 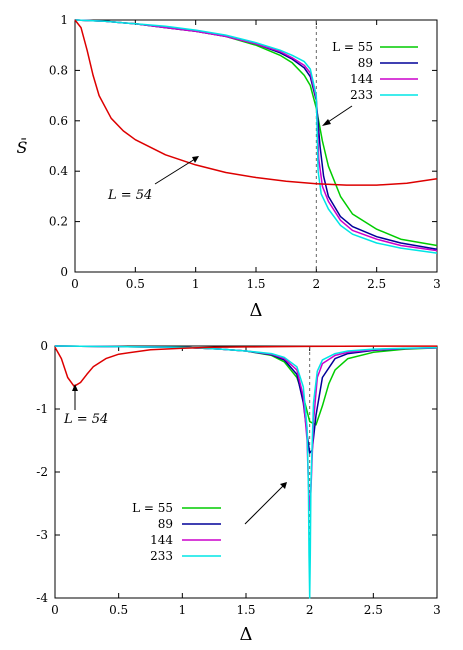 I want to click on arrow-legend-bottom, so click(x=265, y=503).